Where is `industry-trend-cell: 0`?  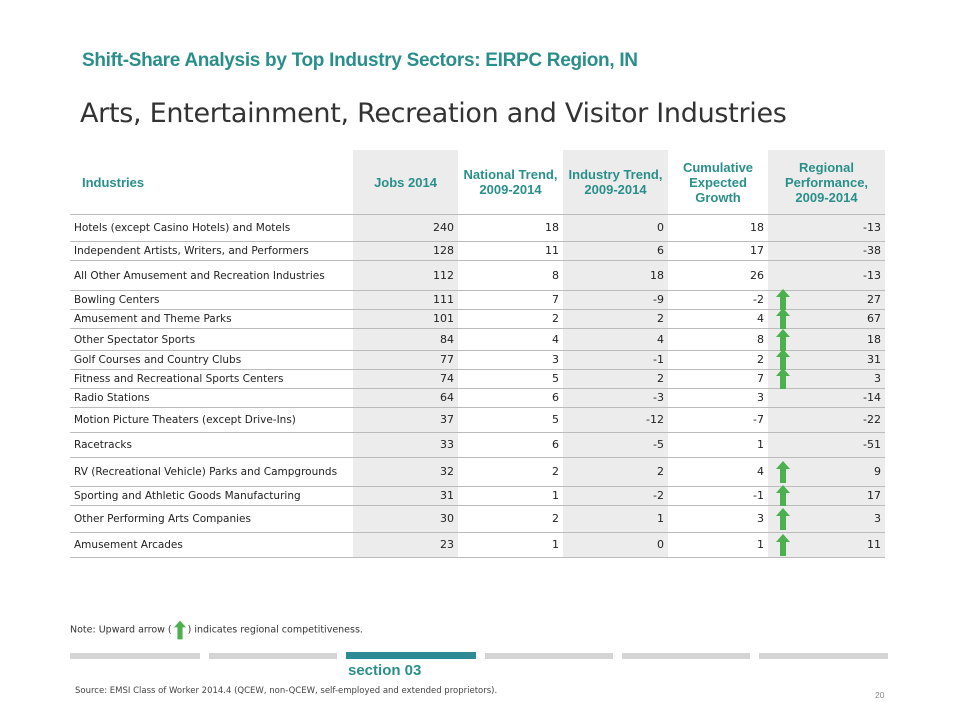 industry-trend-cell: 0 is located at coordinates (615, 228).